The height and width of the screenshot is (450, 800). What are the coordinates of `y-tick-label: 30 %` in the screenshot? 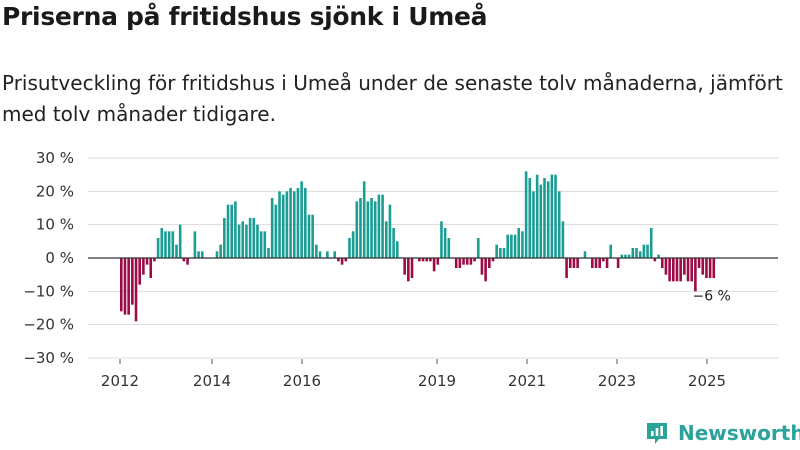 It's located at (55, 158).